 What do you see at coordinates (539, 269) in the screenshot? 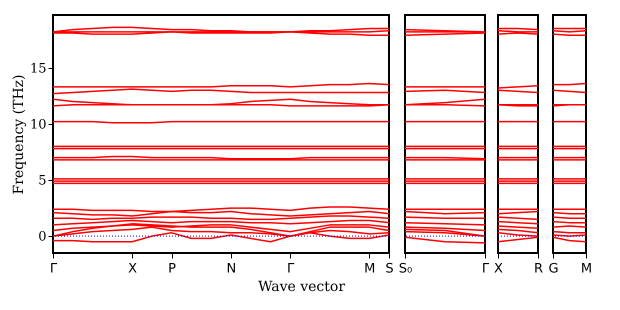
I see `x-tick-label: R` at bounding box center [539, 269].